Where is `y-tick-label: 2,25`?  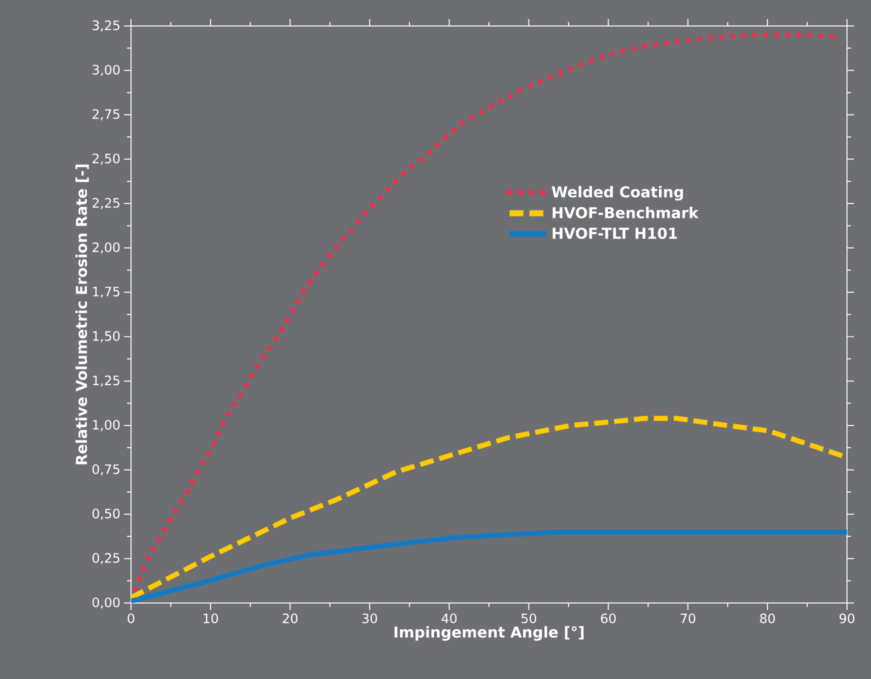 y-tick-label: 2,25 is located at coordinates (106, 204).